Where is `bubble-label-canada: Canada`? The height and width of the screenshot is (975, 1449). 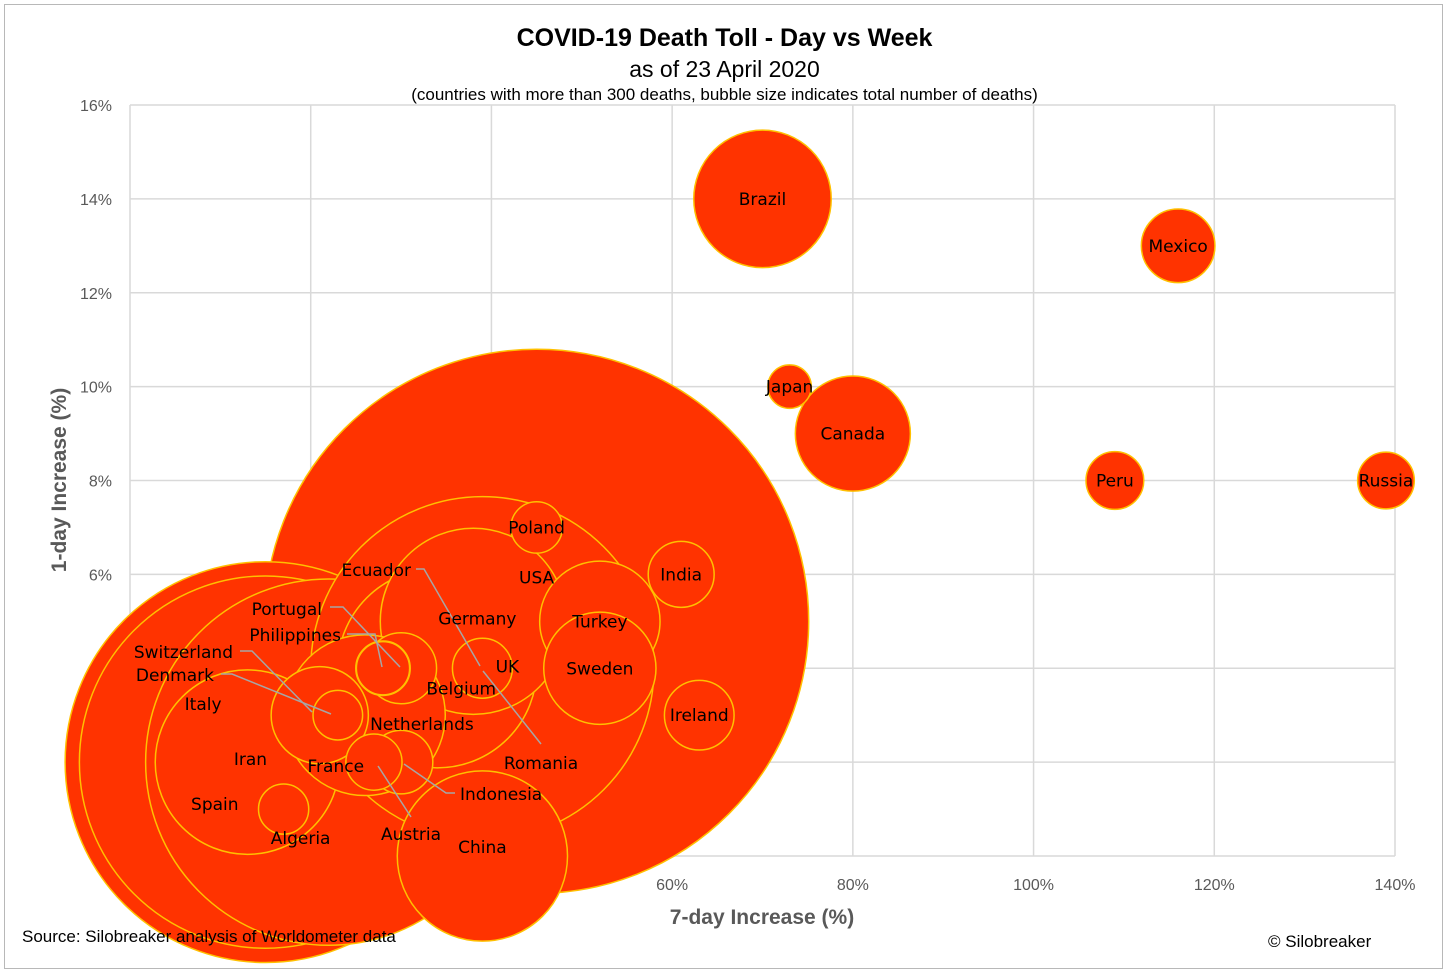 bubble-label-canada: Canada is located at coordinates (853, 435).